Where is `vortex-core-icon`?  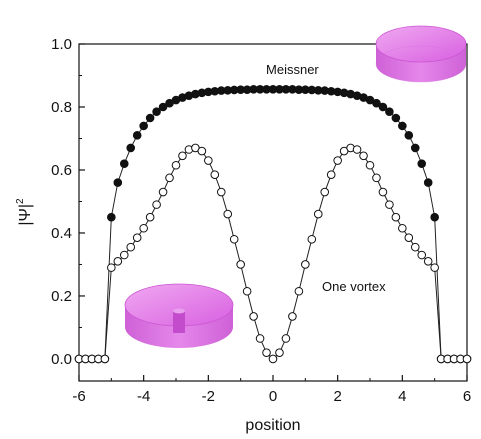
vortex-core-icon is located at coordinates (179, 322).